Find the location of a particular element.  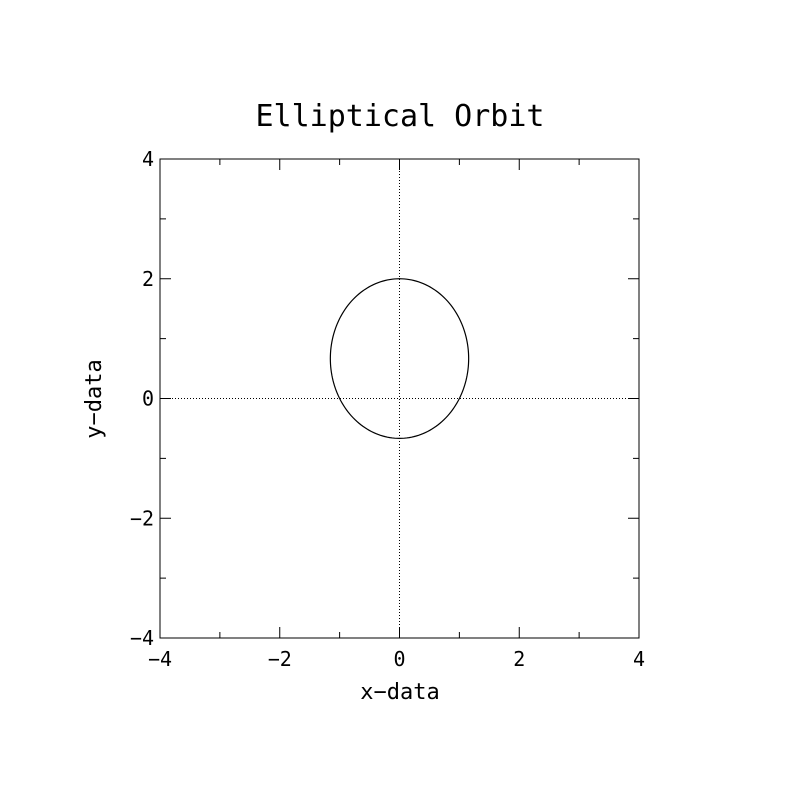

x-tick-label: 2 is located at coordinates (519, 659).